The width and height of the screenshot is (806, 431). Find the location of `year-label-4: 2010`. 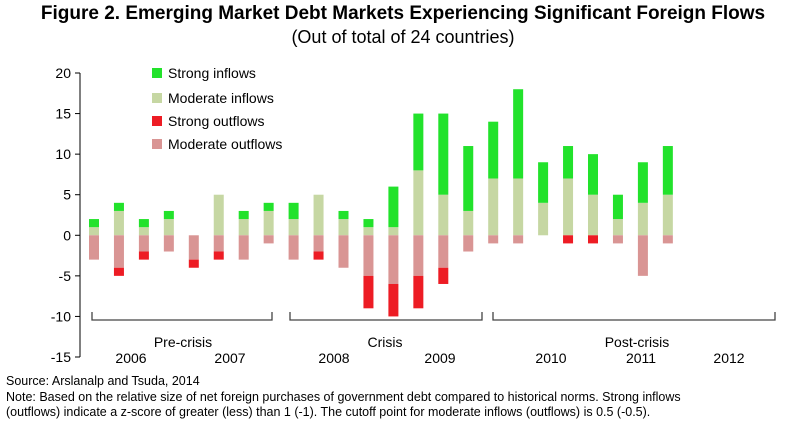

year-label-4: 2010 is located at coordinates (550, 358).